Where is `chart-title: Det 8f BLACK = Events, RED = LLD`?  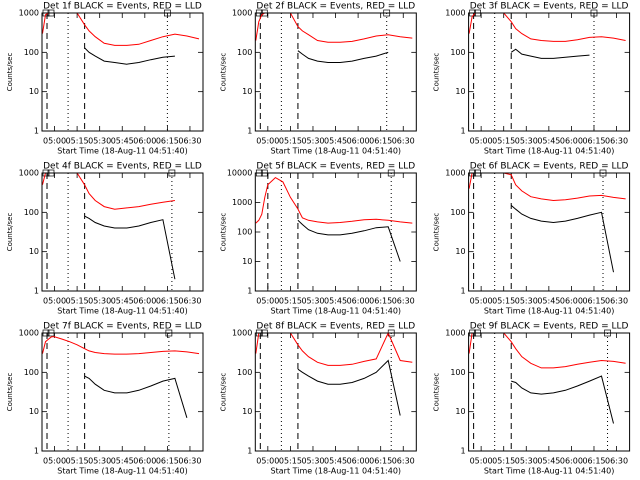 chart-title: Det 8f BLACK = Events, RED = LLD is located at coordinates (335, 327).